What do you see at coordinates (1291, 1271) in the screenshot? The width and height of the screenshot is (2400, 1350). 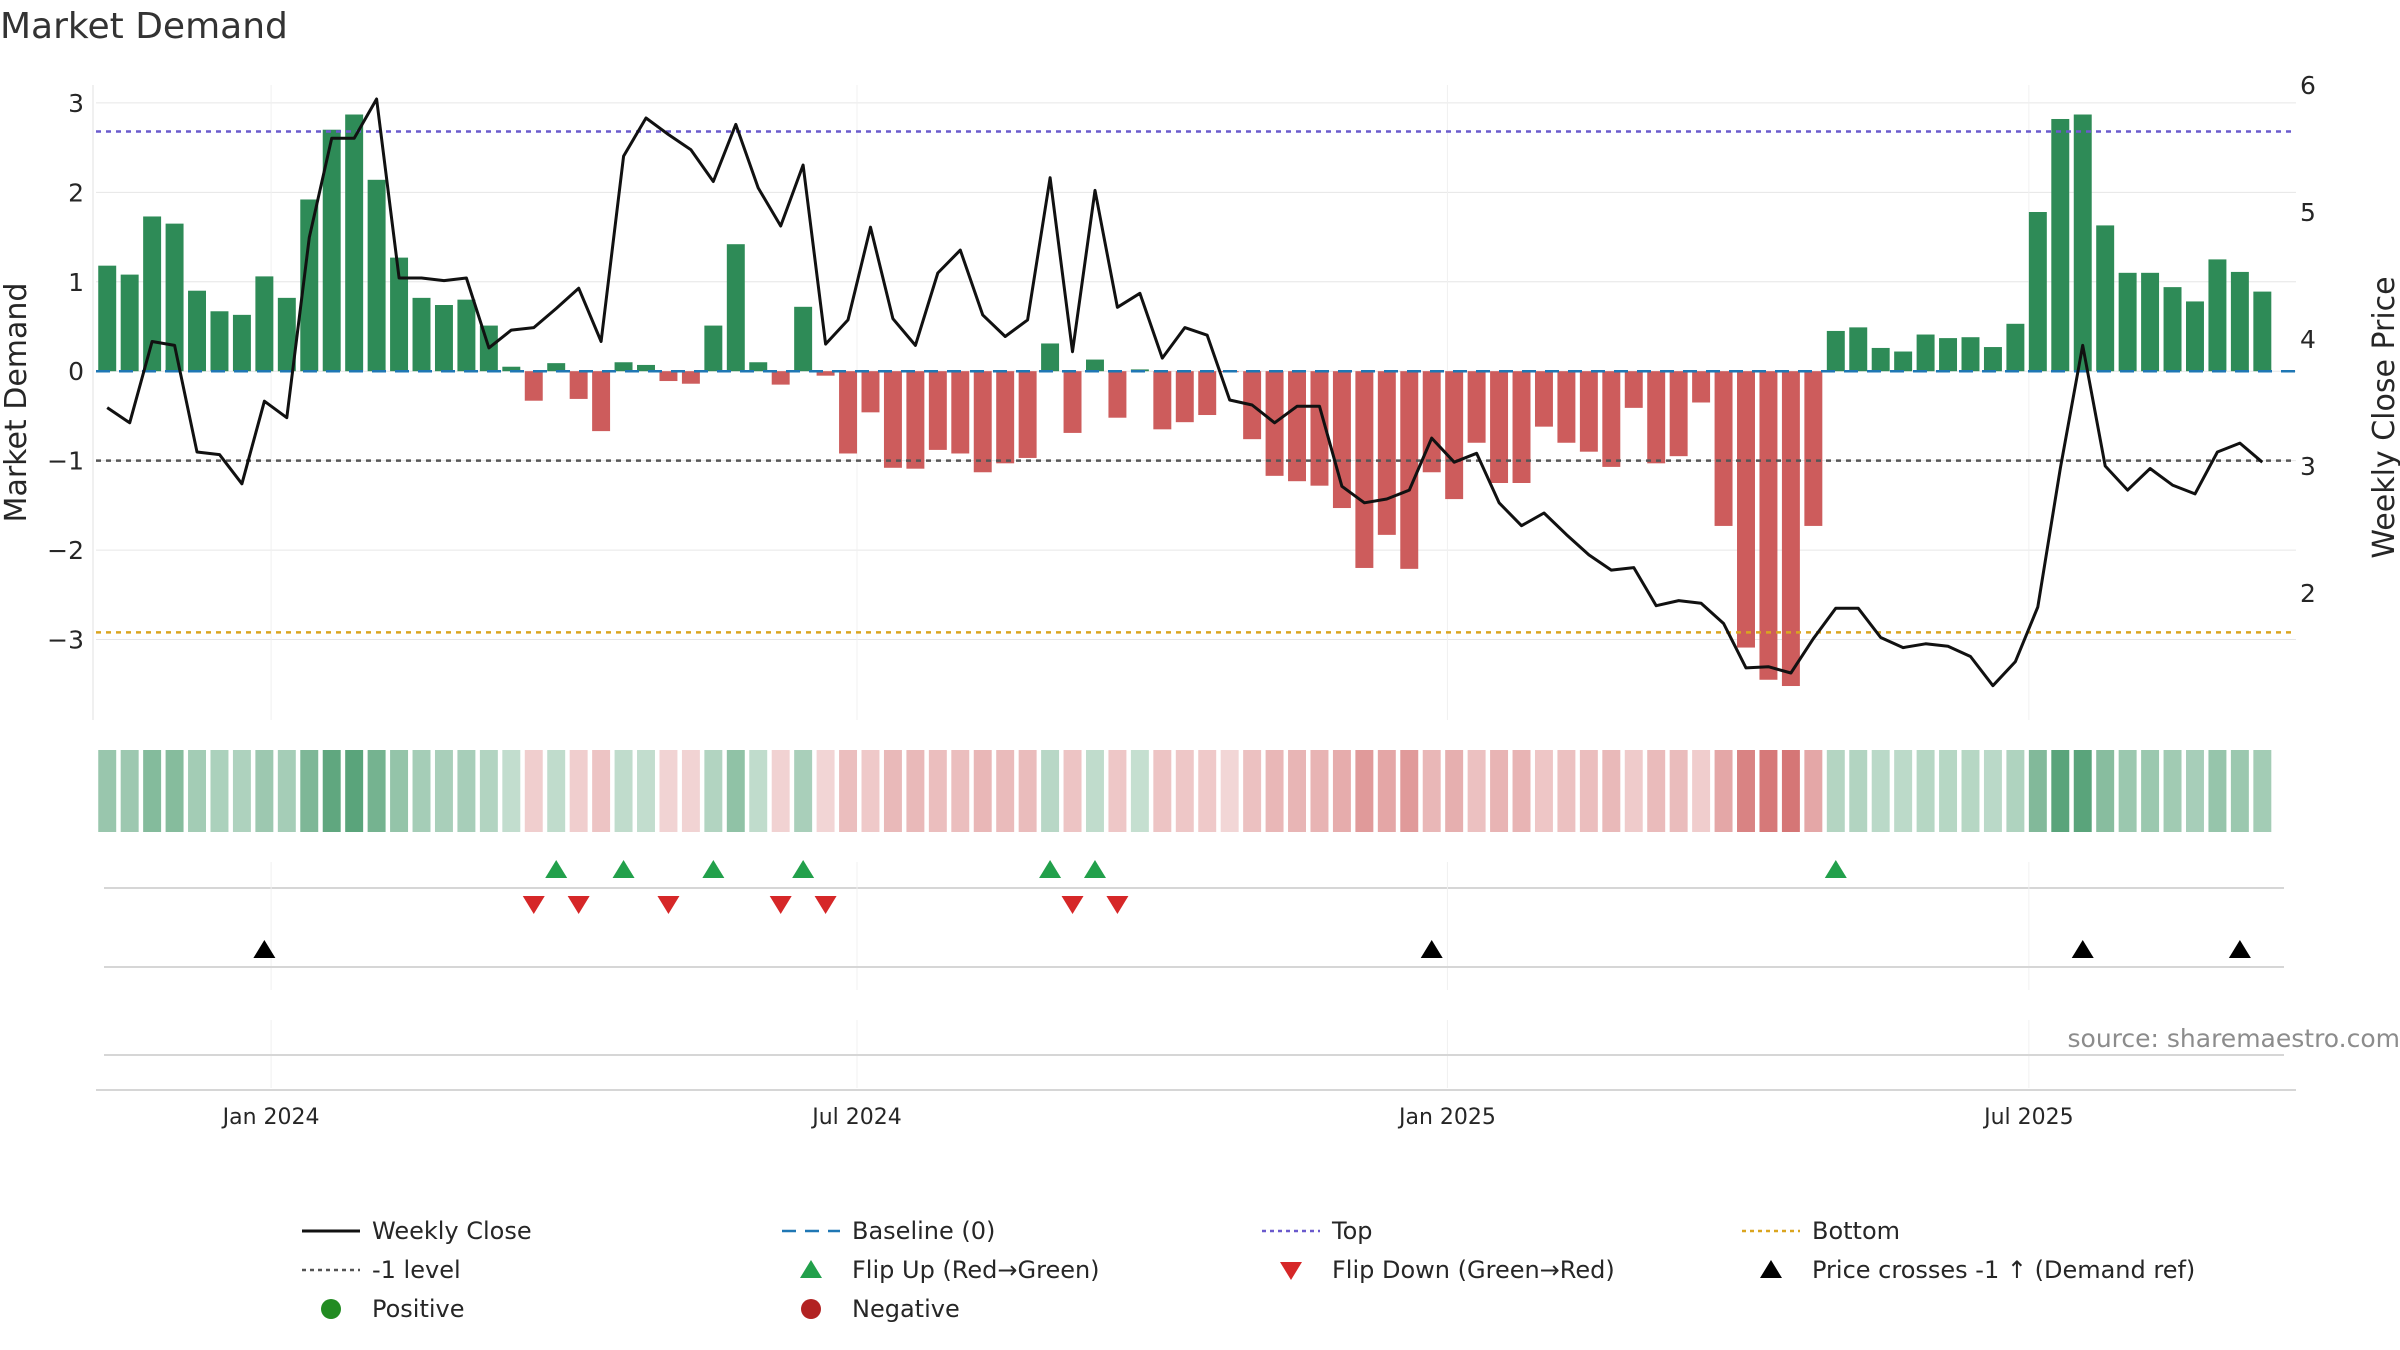 I see `swatch-triangle-down` at bounding box center [1291, 1271].